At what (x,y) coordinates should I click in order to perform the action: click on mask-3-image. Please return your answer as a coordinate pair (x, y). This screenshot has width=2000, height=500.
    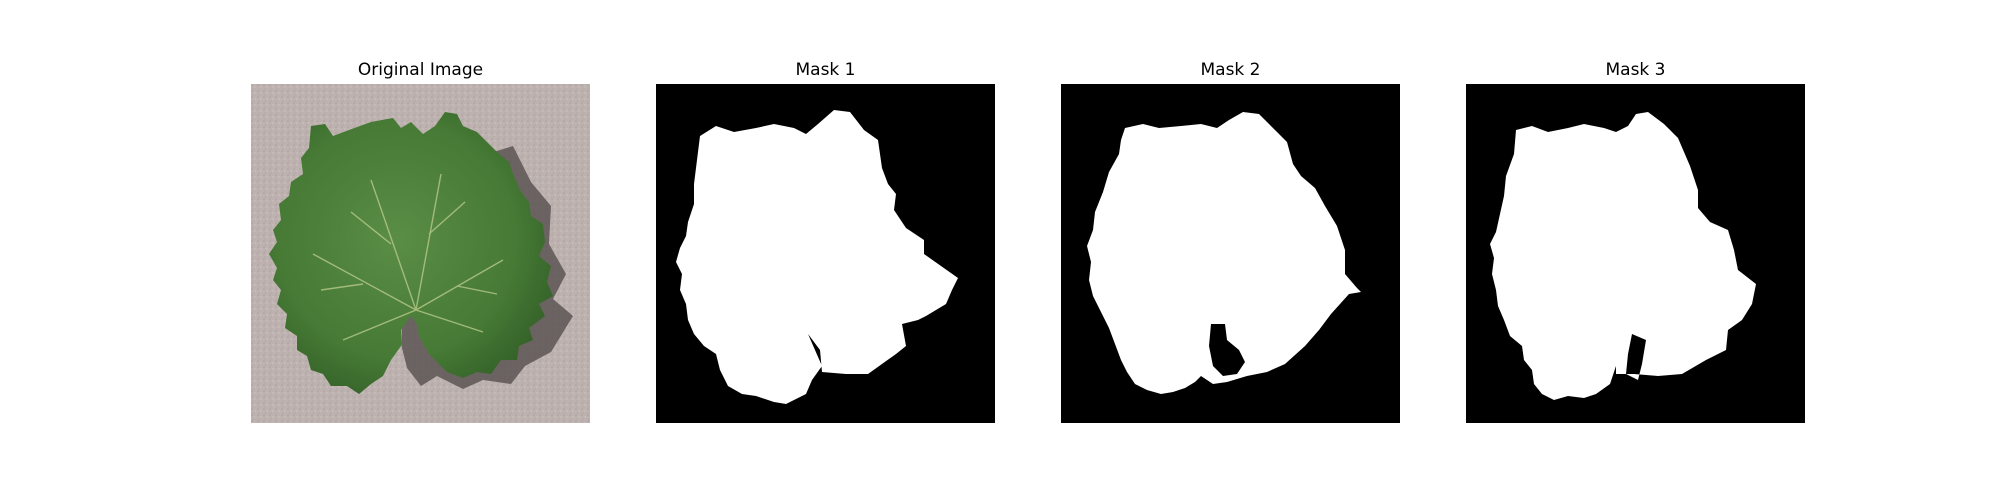
    Looking at the image, I should click on (1635, 253).